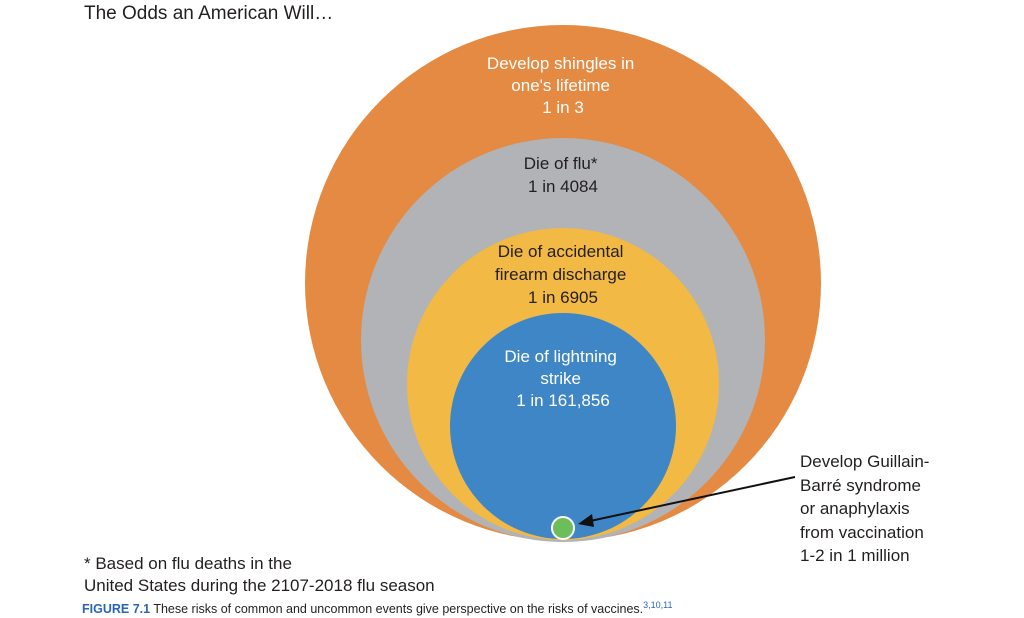 Image resolution: width=1024 pixels, height=618 pixels. What do you see at coordinates (855, 508) in the screenshot?
I see `callout-line: or anaphylaxis` at bounding box center [855, 508].